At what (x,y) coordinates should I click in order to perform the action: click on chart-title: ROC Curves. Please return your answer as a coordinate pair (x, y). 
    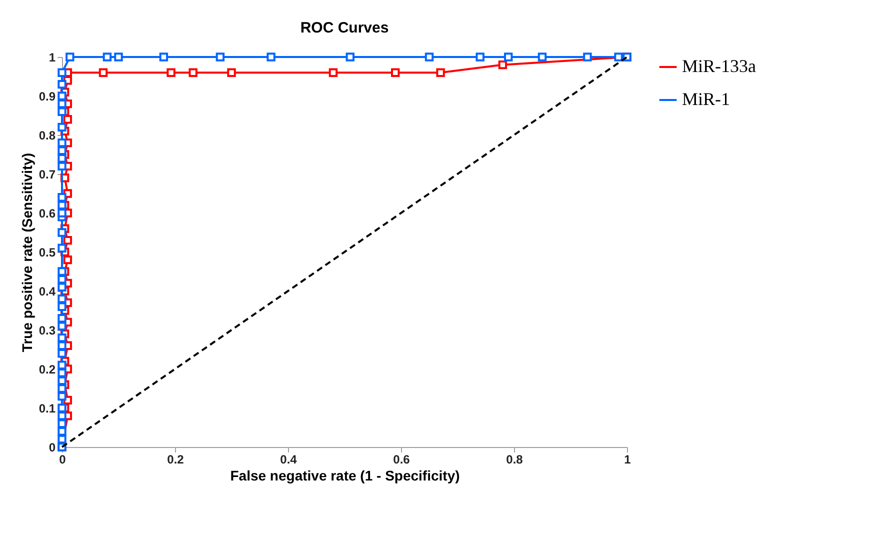
    Looking at the image, I should click on (344, 28).